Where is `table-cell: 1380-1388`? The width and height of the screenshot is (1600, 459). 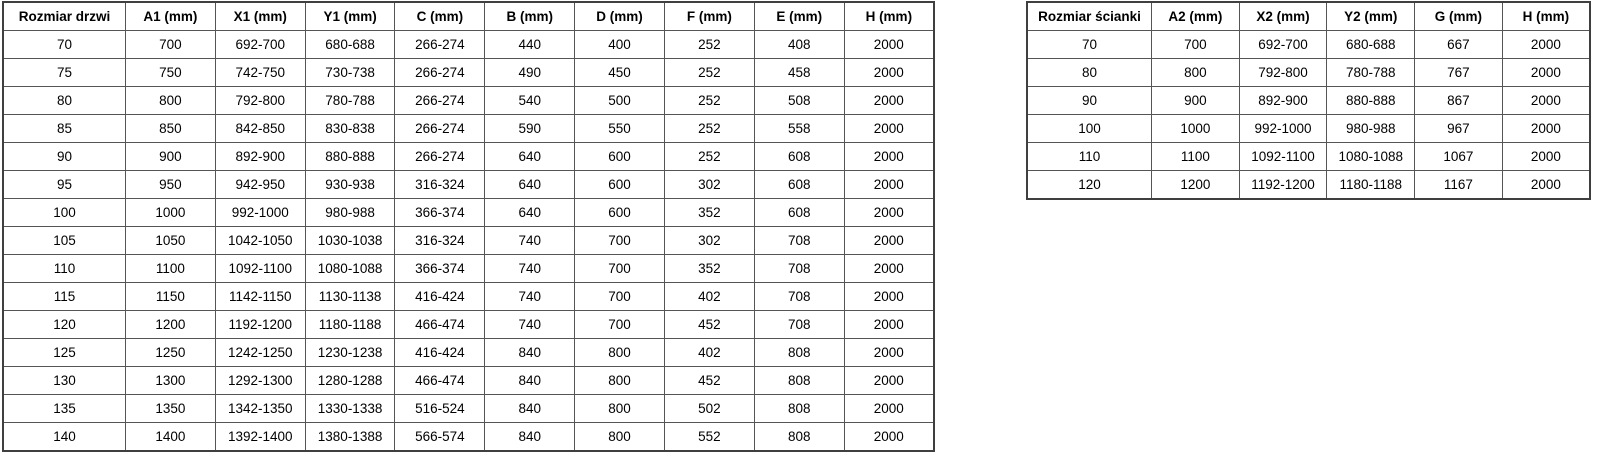
table-cell: 1380-1388 is located at coordinates (350, 437).